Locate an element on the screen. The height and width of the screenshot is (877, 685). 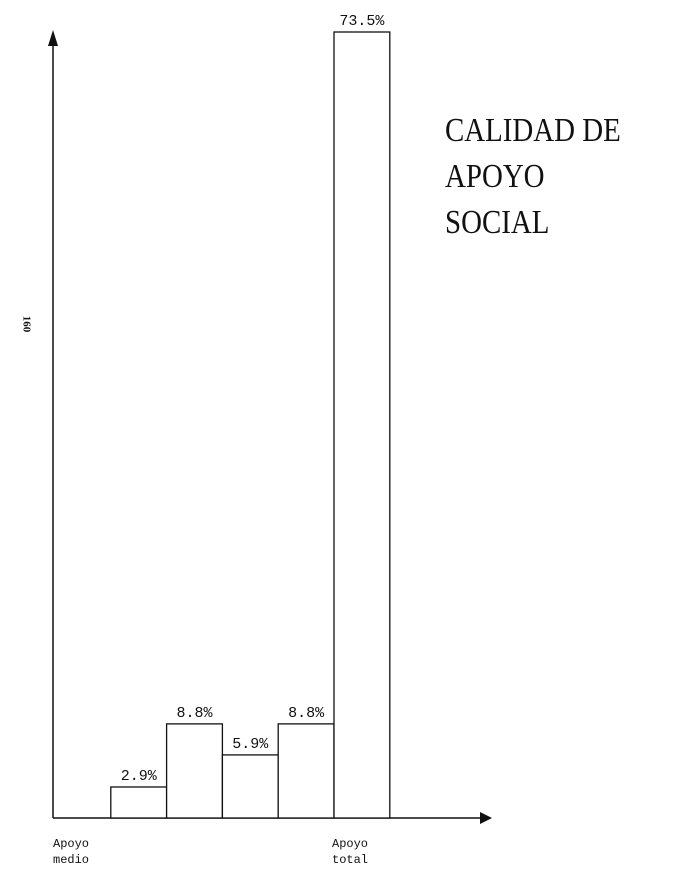
y-axis-arrow is located at coordinates (53, 38).